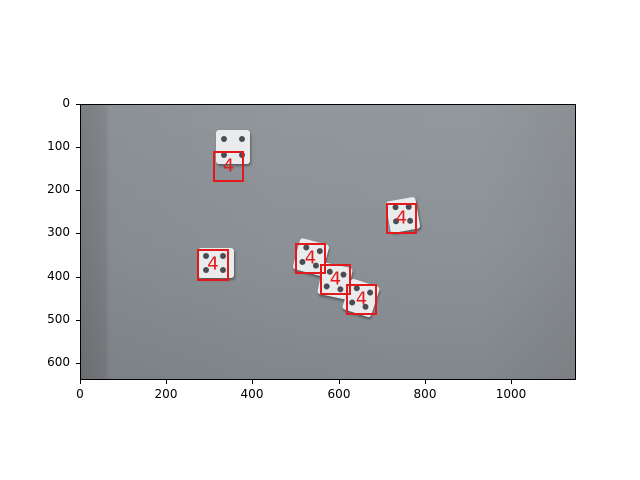 This screenshot has height=480, width=640. I want to click on y-tick-label: 500, so click(58, 319).